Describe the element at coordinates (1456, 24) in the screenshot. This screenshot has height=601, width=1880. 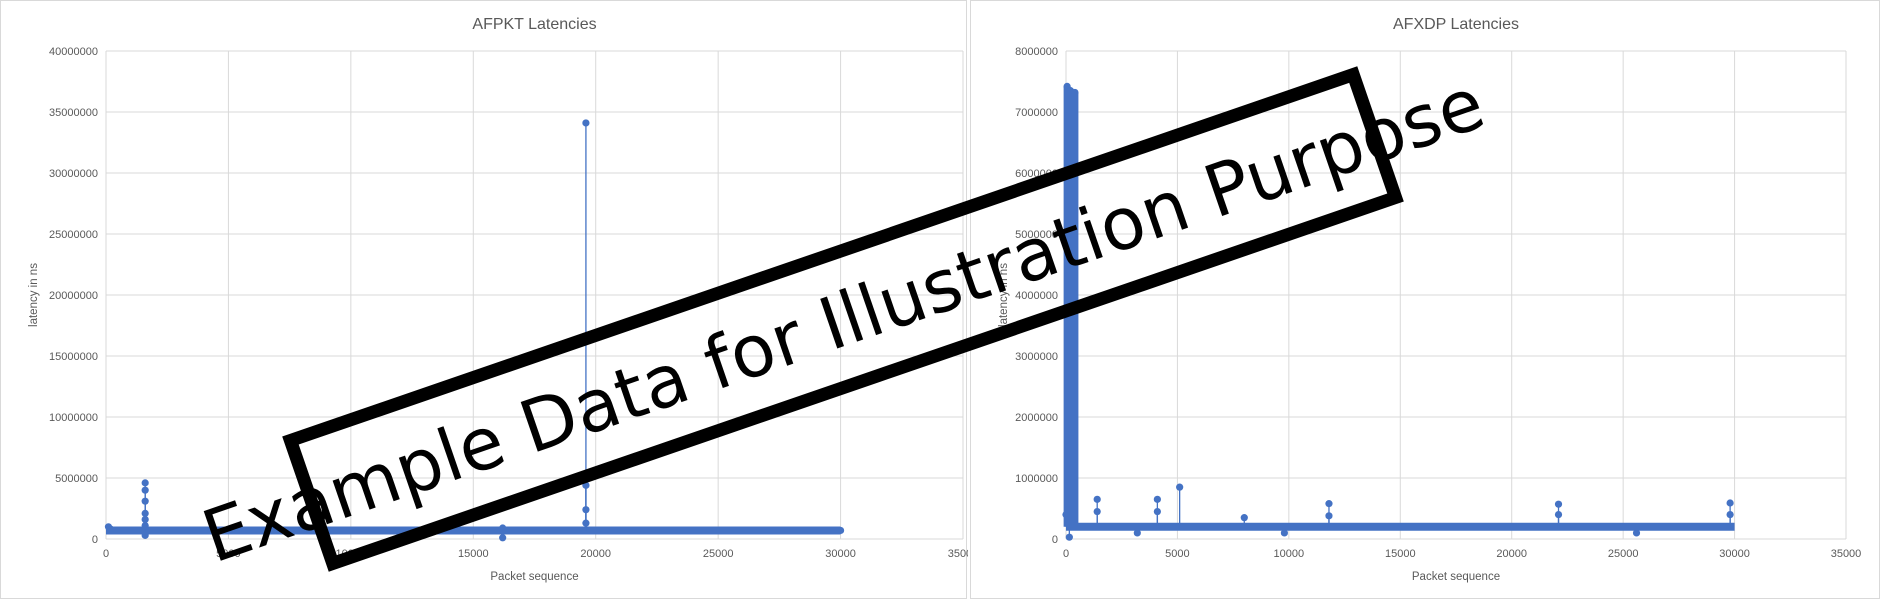
I see `chart1-title: AFXDP Latencies` at that location.